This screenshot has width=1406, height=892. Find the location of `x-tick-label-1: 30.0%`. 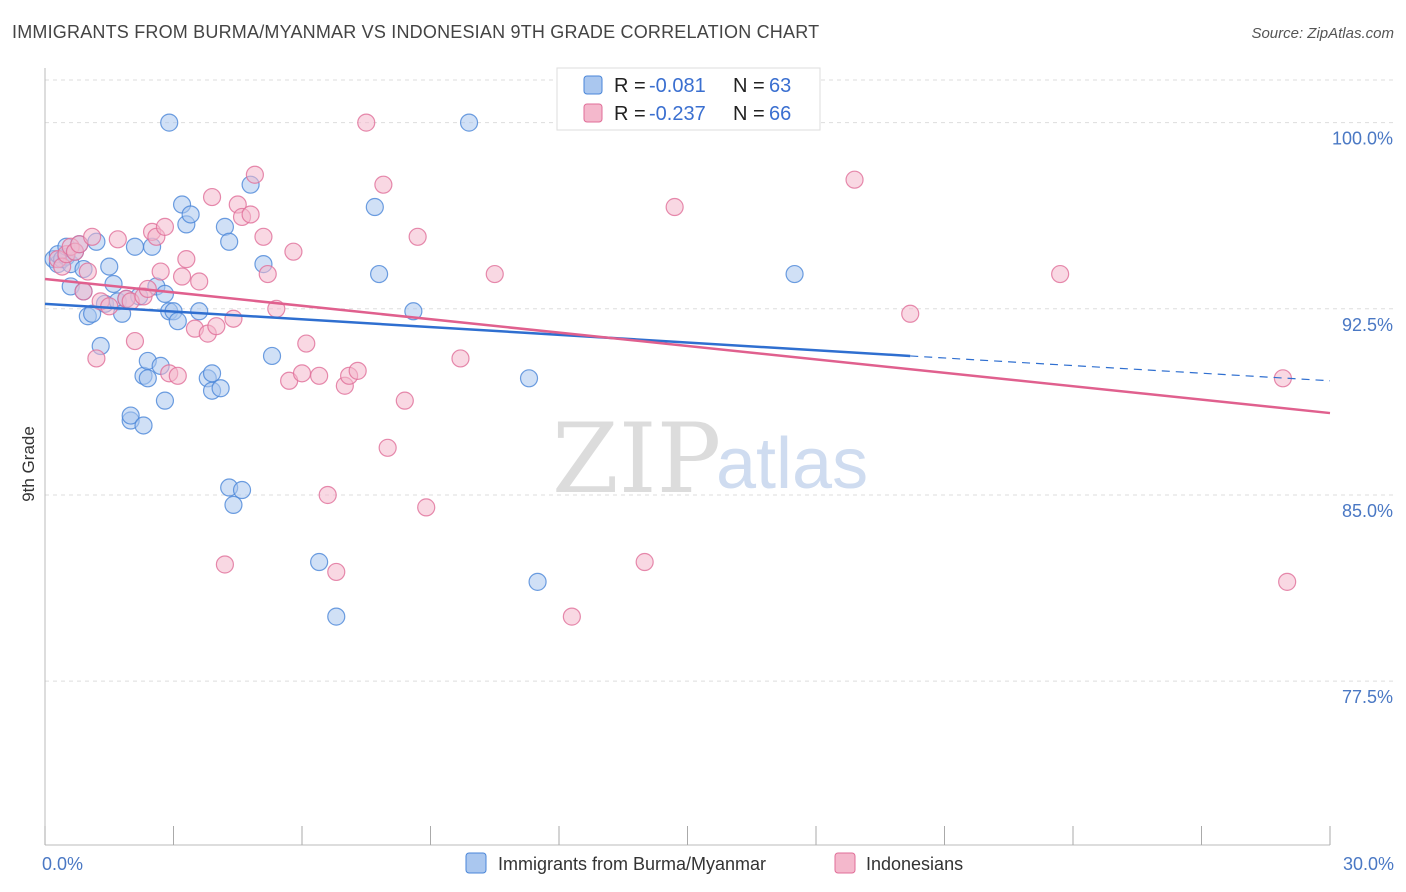

x-tick-label-1: 30.0% is located at coordinates (1368, 864).